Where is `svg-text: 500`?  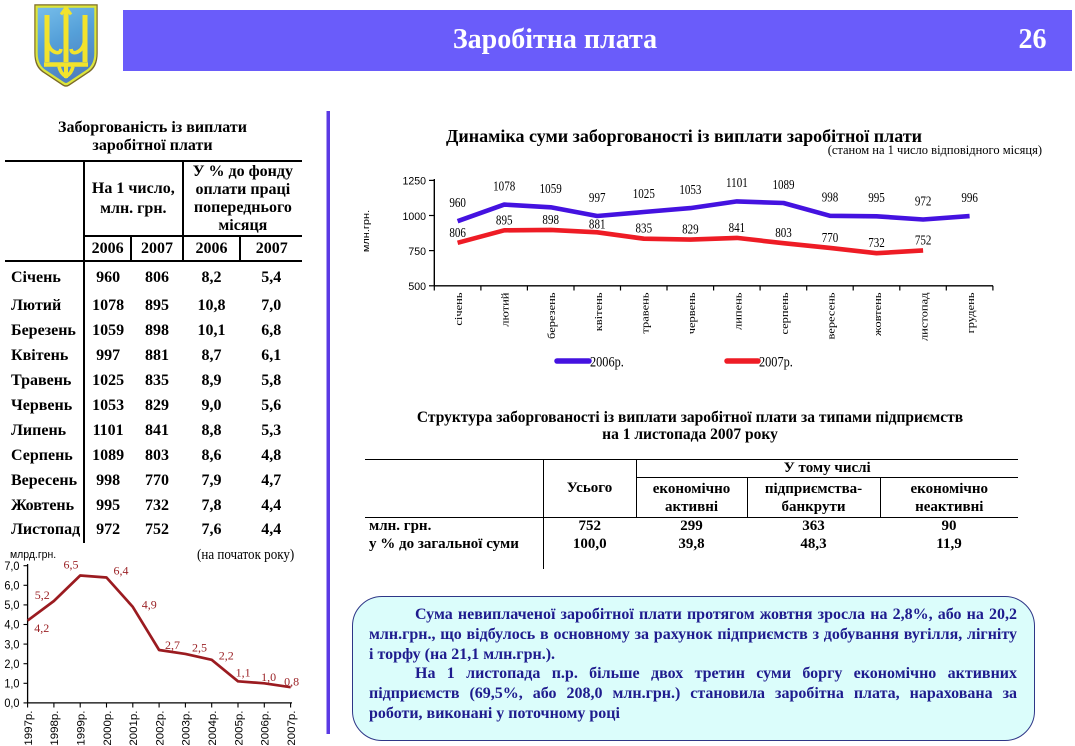 svg-text: 500 is located at coordinates (417, 287).